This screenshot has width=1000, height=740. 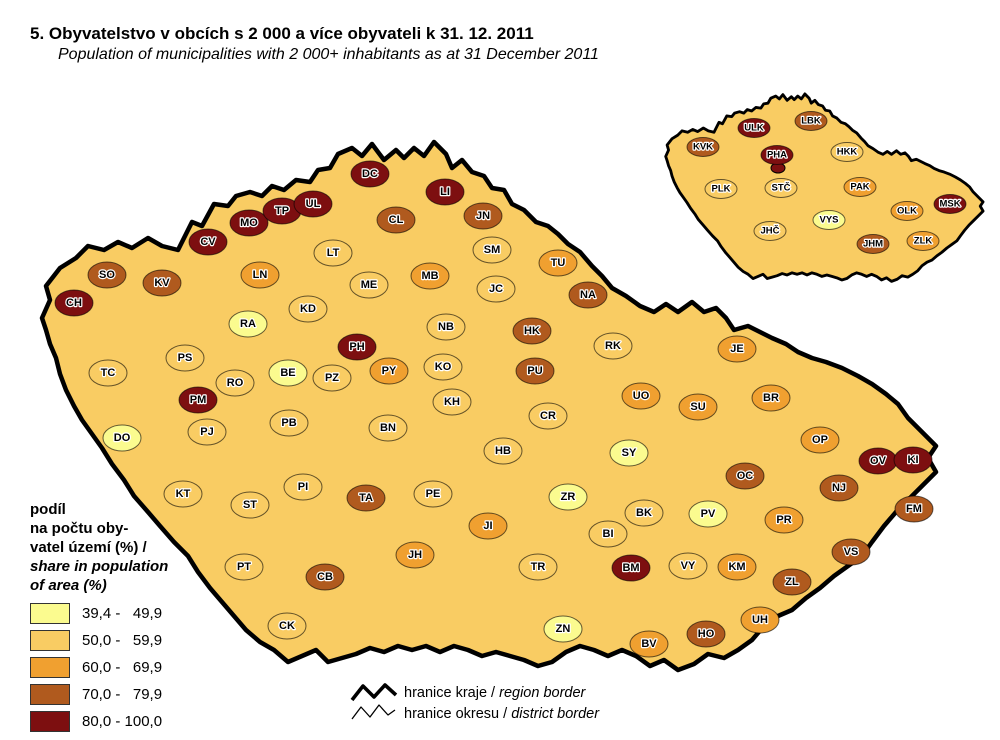 What do you see at coordinates (108, 373) in the screenshot?
I see `district-code-label: TC` at bounding box center [108, 373].